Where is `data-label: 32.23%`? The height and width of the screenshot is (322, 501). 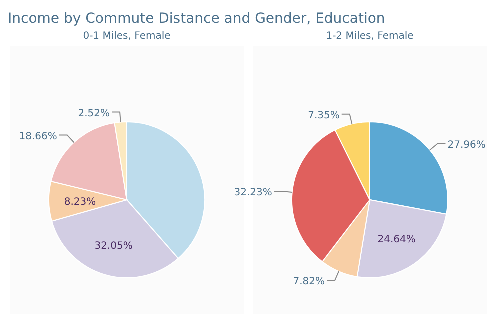 data-label: 32.23% is located at coordinates (253, 193).